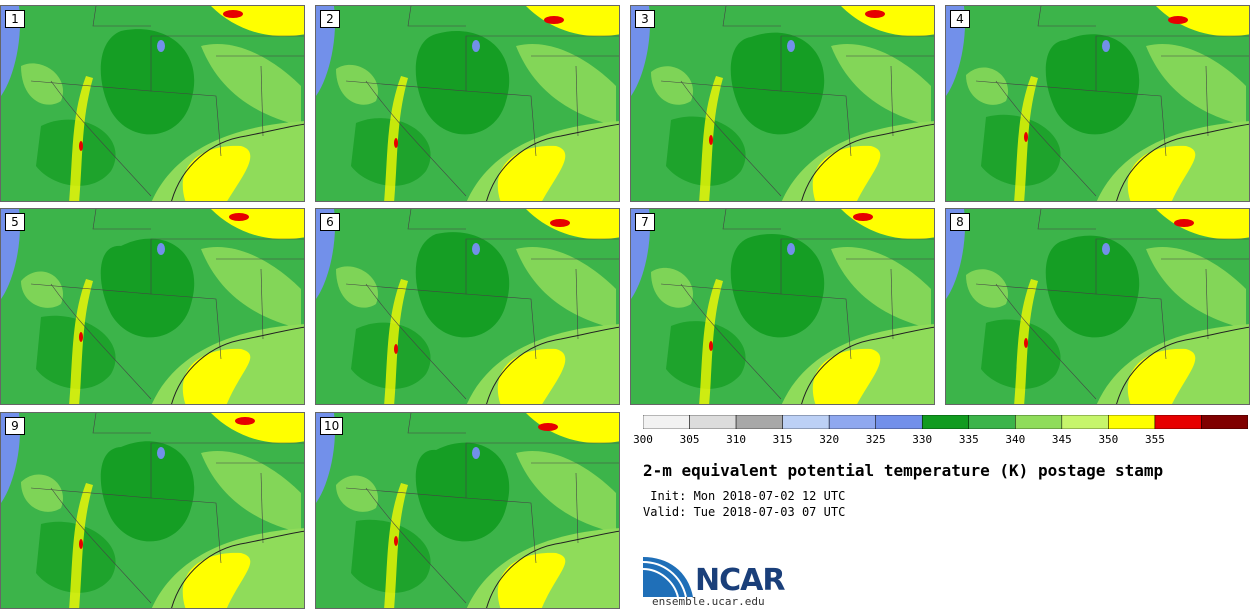 The image size is (1260, 610). I want to click on ncar-logo-icon, so click(668, 577).